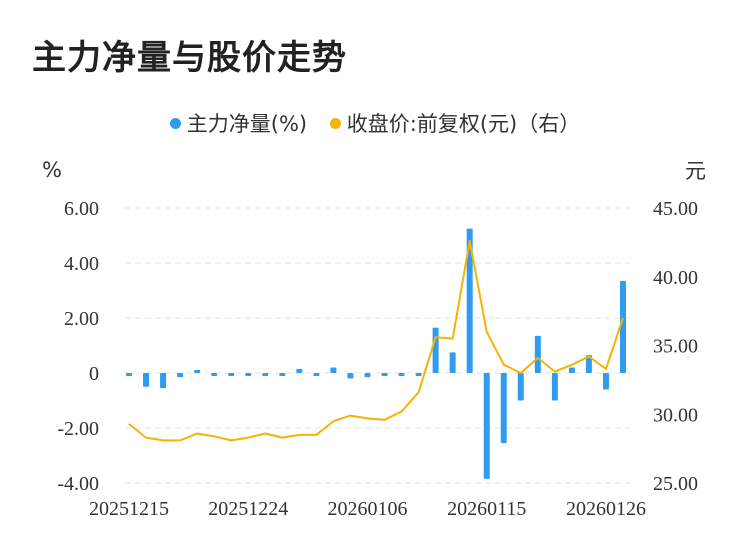 This screenshot has width=750, height=558. I want to click on x-tick-label: 20251224, so click(248, 509).